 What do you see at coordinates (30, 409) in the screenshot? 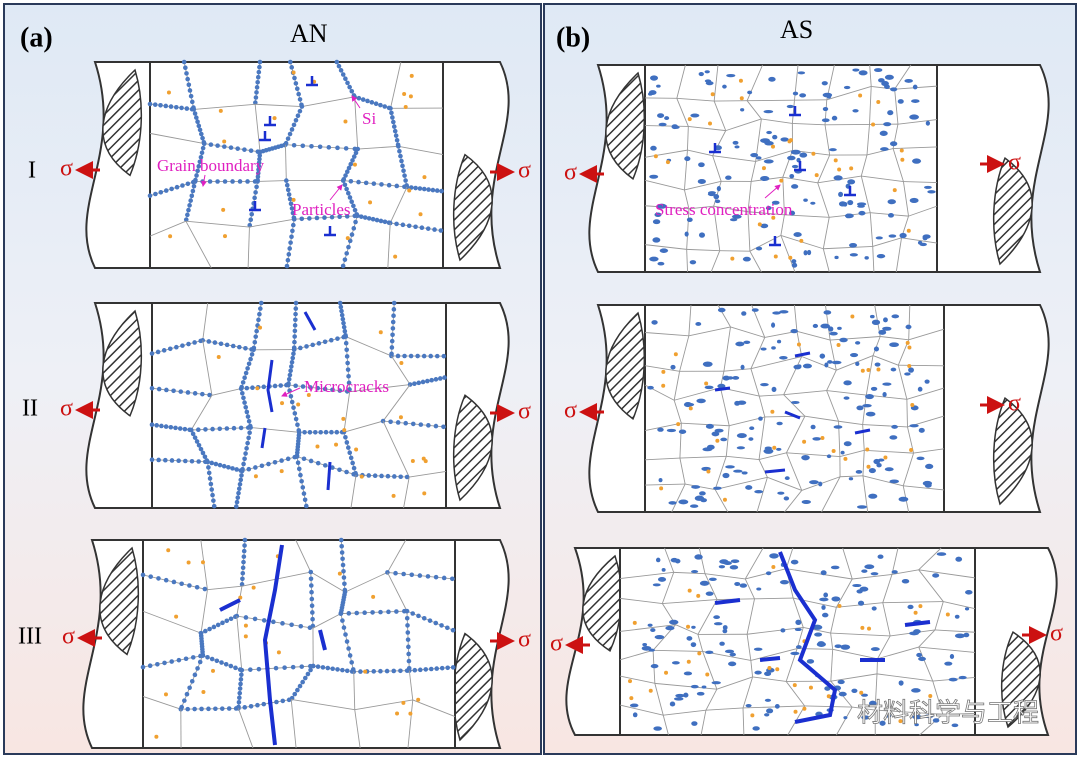
I see `stage-label: II` at bounding box center [30, 409].